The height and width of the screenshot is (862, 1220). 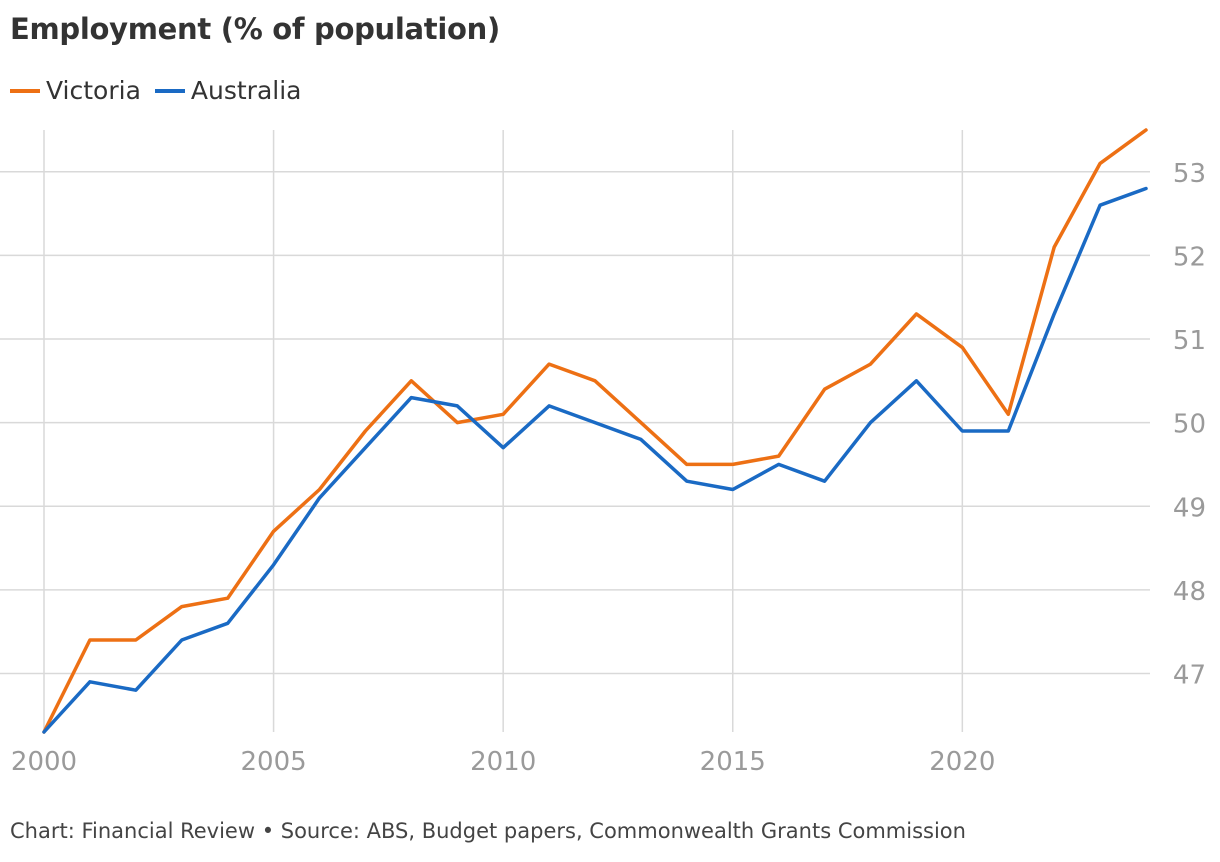 What do you see at coordinates (1189, 341) in the screenshot?
I see `y-tick-label-51: 51` at bounding box center [1189, 341].